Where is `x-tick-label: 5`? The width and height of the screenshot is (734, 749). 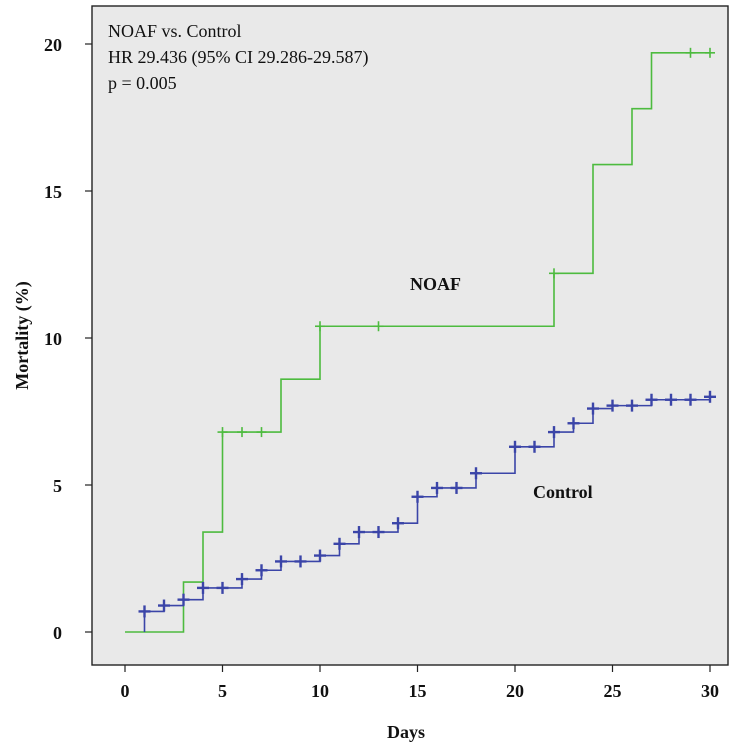 x-tick-label: 5 is located at coordinates (222, 691).